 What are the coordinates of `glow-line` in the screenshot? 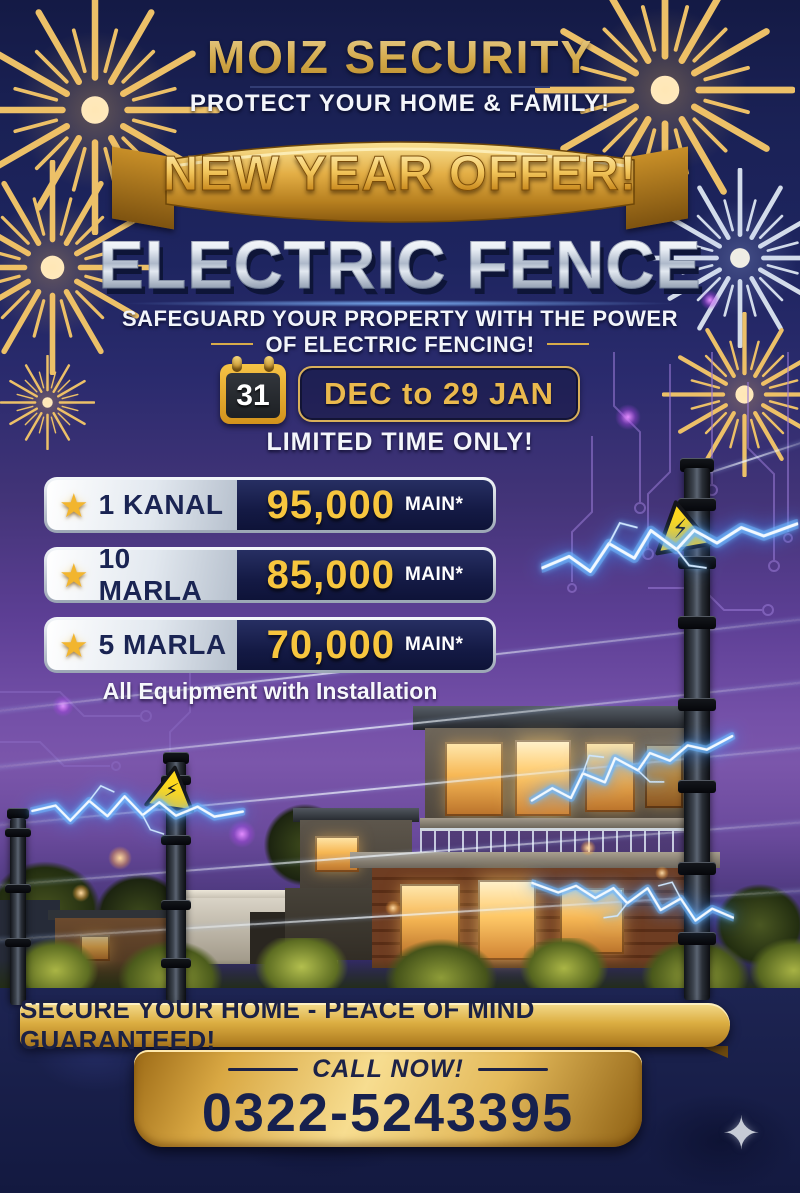 It's located at (400, 303).